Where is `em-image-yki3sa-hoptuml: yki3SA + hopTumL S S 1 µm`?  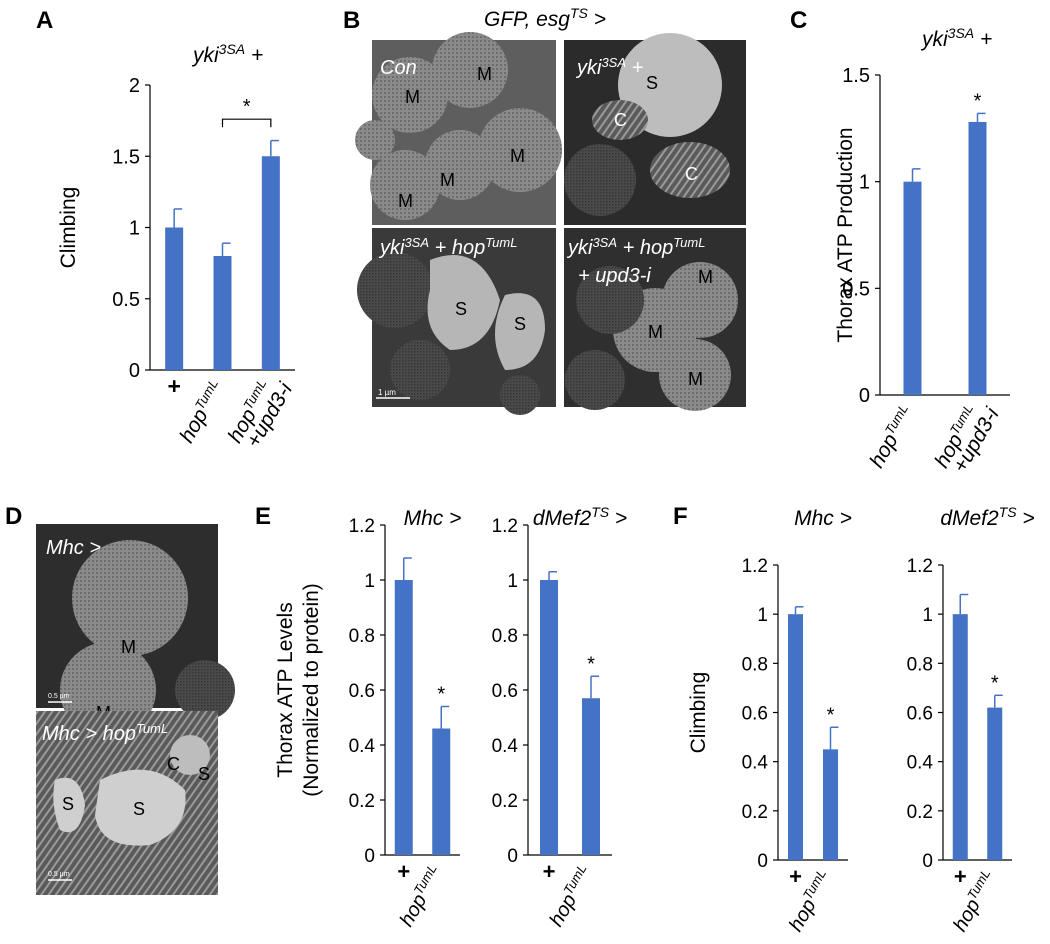 em-image-yki3sa-hoptuml: yki3SA + hopTumL S S 1 µm is located at coordinates (456, 321).